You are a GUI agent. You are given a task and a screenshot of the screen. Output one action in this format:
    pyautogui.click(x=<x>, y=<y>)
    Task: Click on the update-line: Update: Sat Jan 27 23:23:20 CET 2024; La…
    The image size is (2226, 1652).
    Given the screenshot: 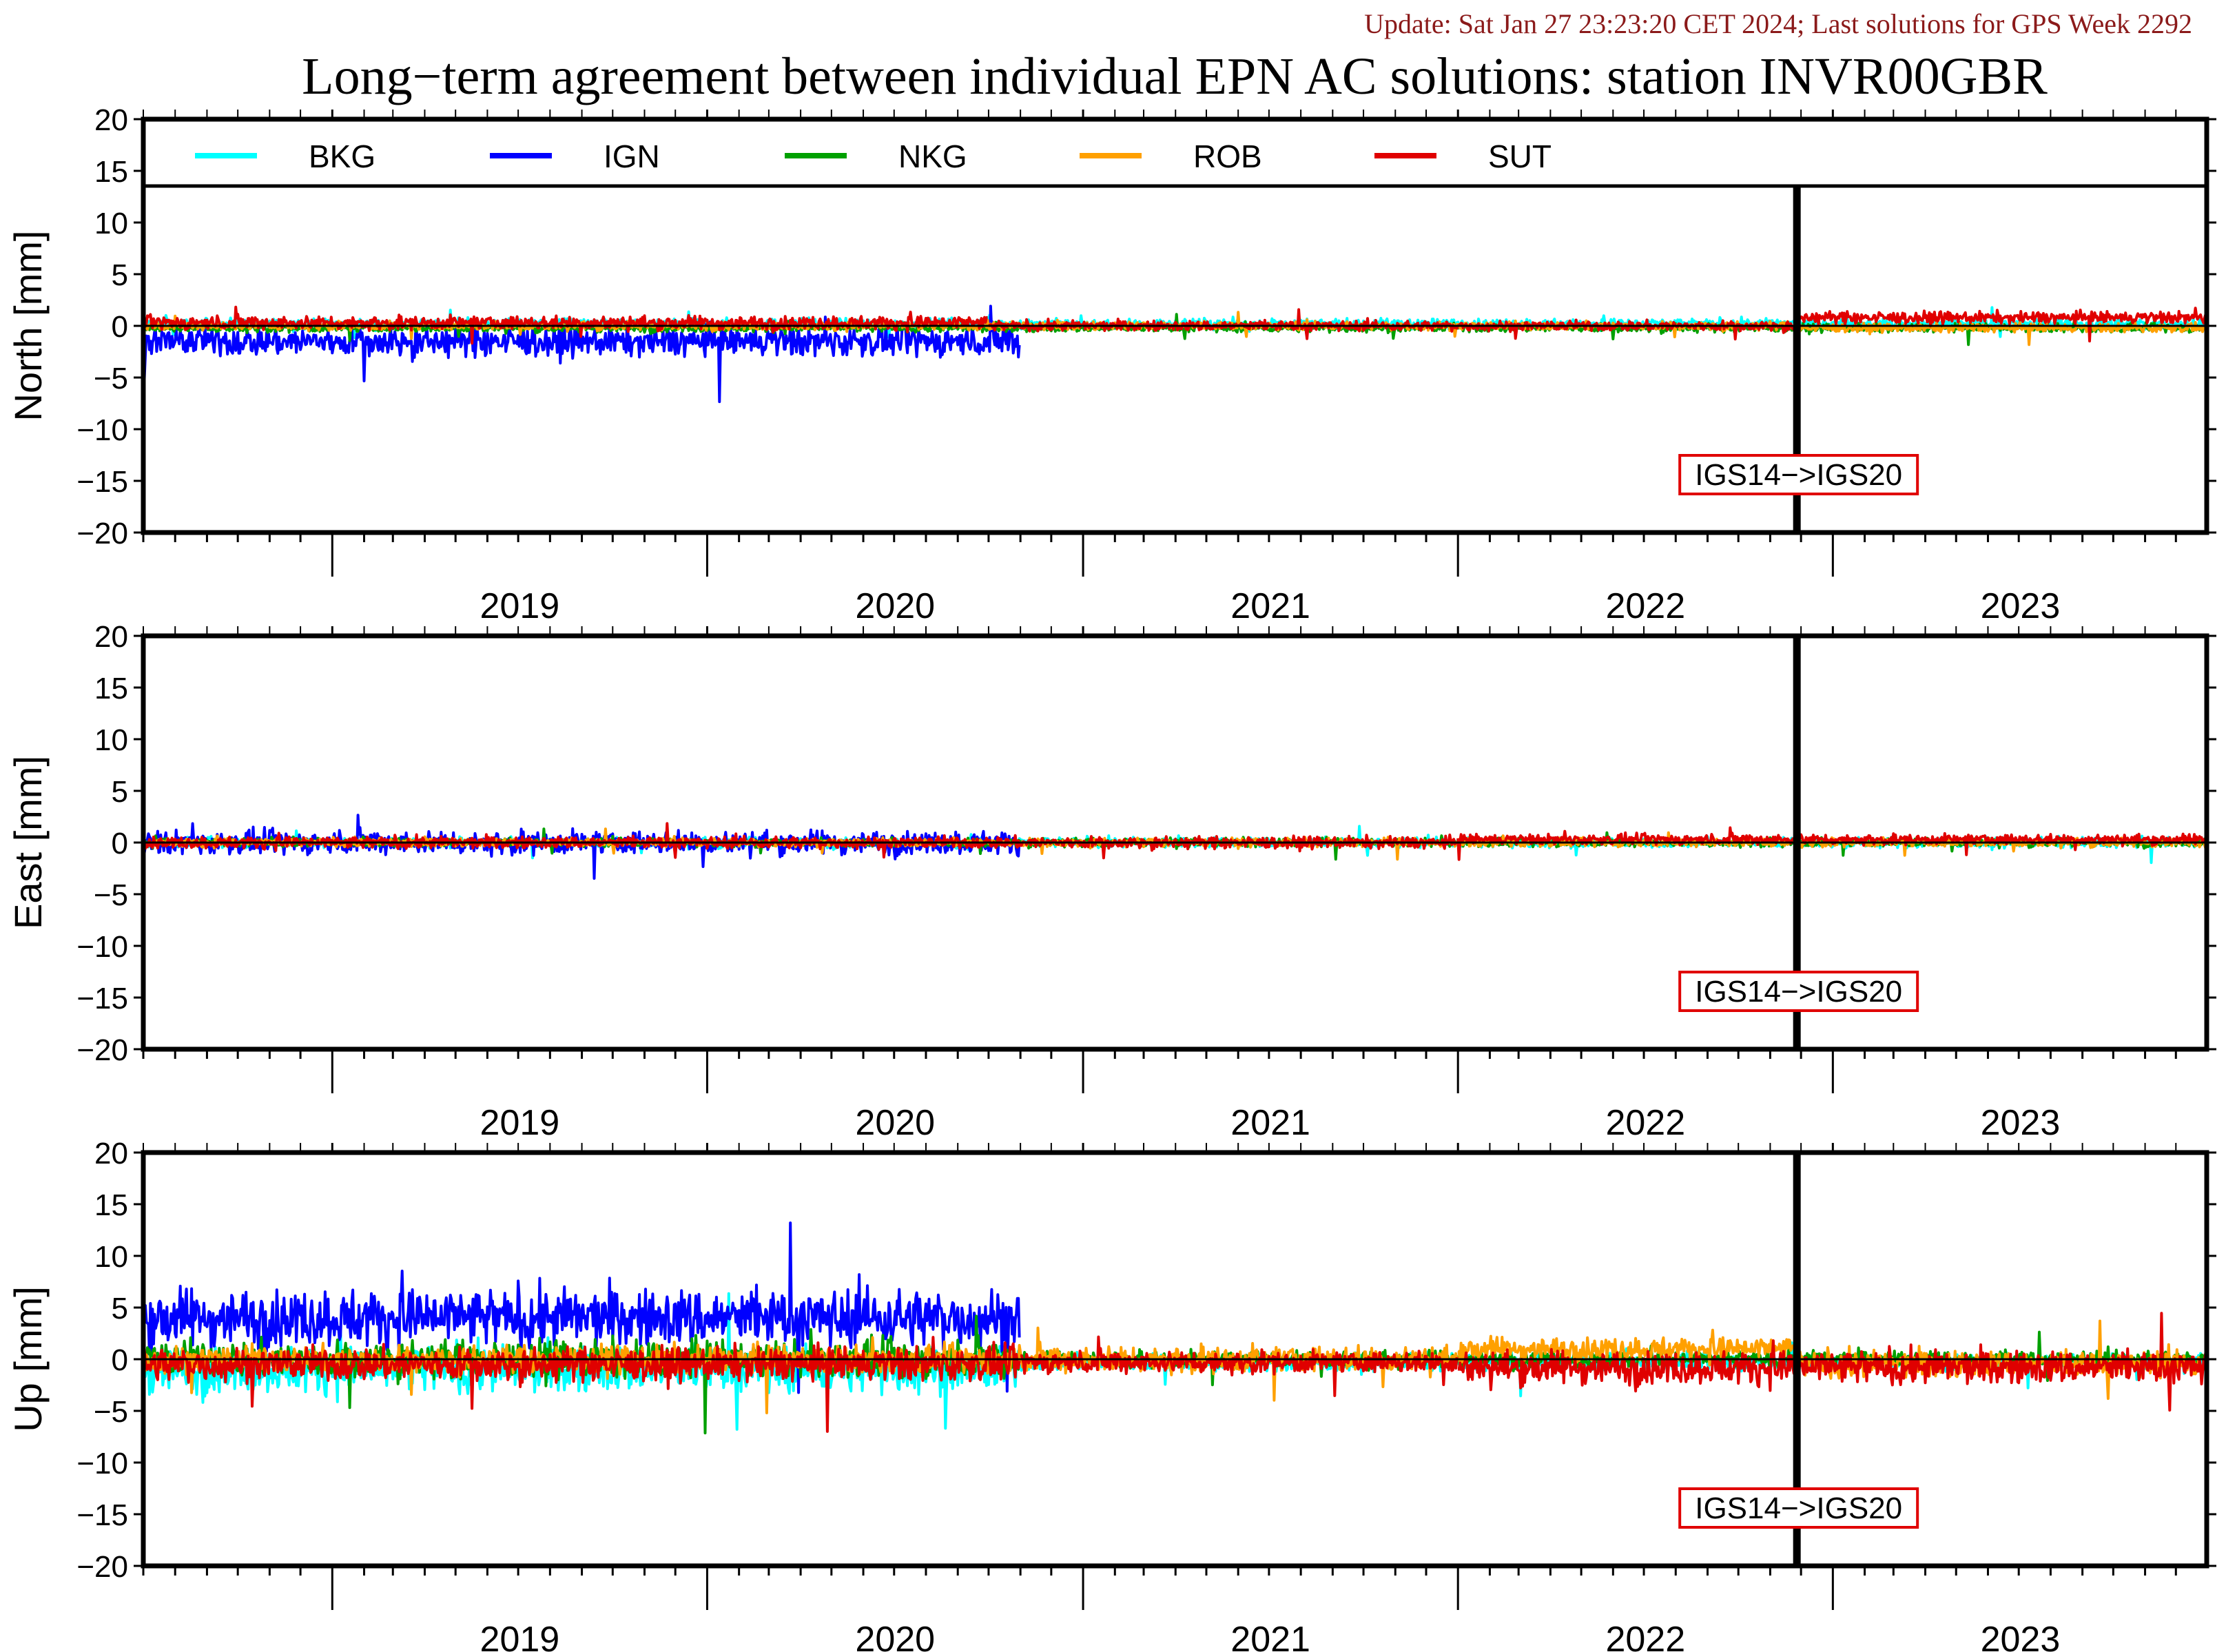 What is the action you would take?
    pyautogui.click(x=1778, y=23)
    